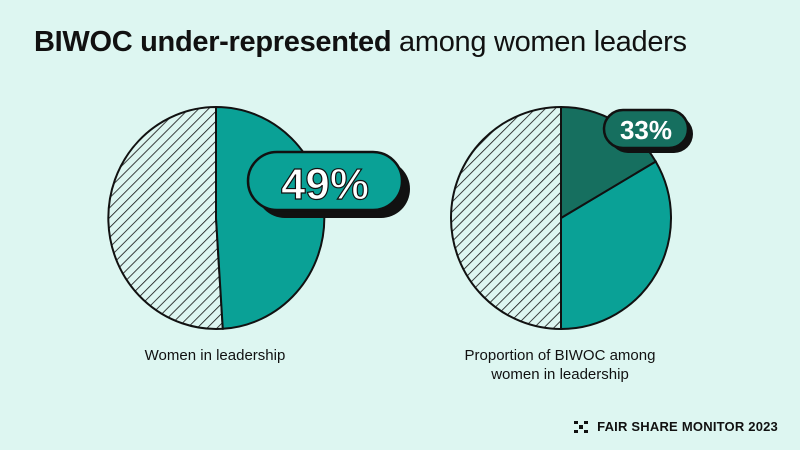 This screenshot has width=800, height=450. I want to click on pie1-caption: Women in leadership, so click(215, 355).